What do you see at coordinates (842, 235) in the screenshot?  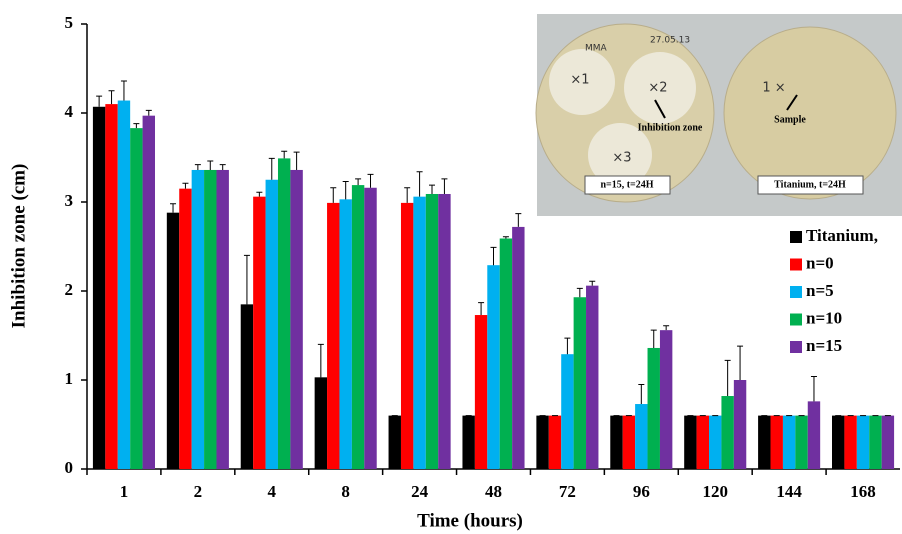 I see `legend-label: Titanium,` at bounding box center [842, 235].